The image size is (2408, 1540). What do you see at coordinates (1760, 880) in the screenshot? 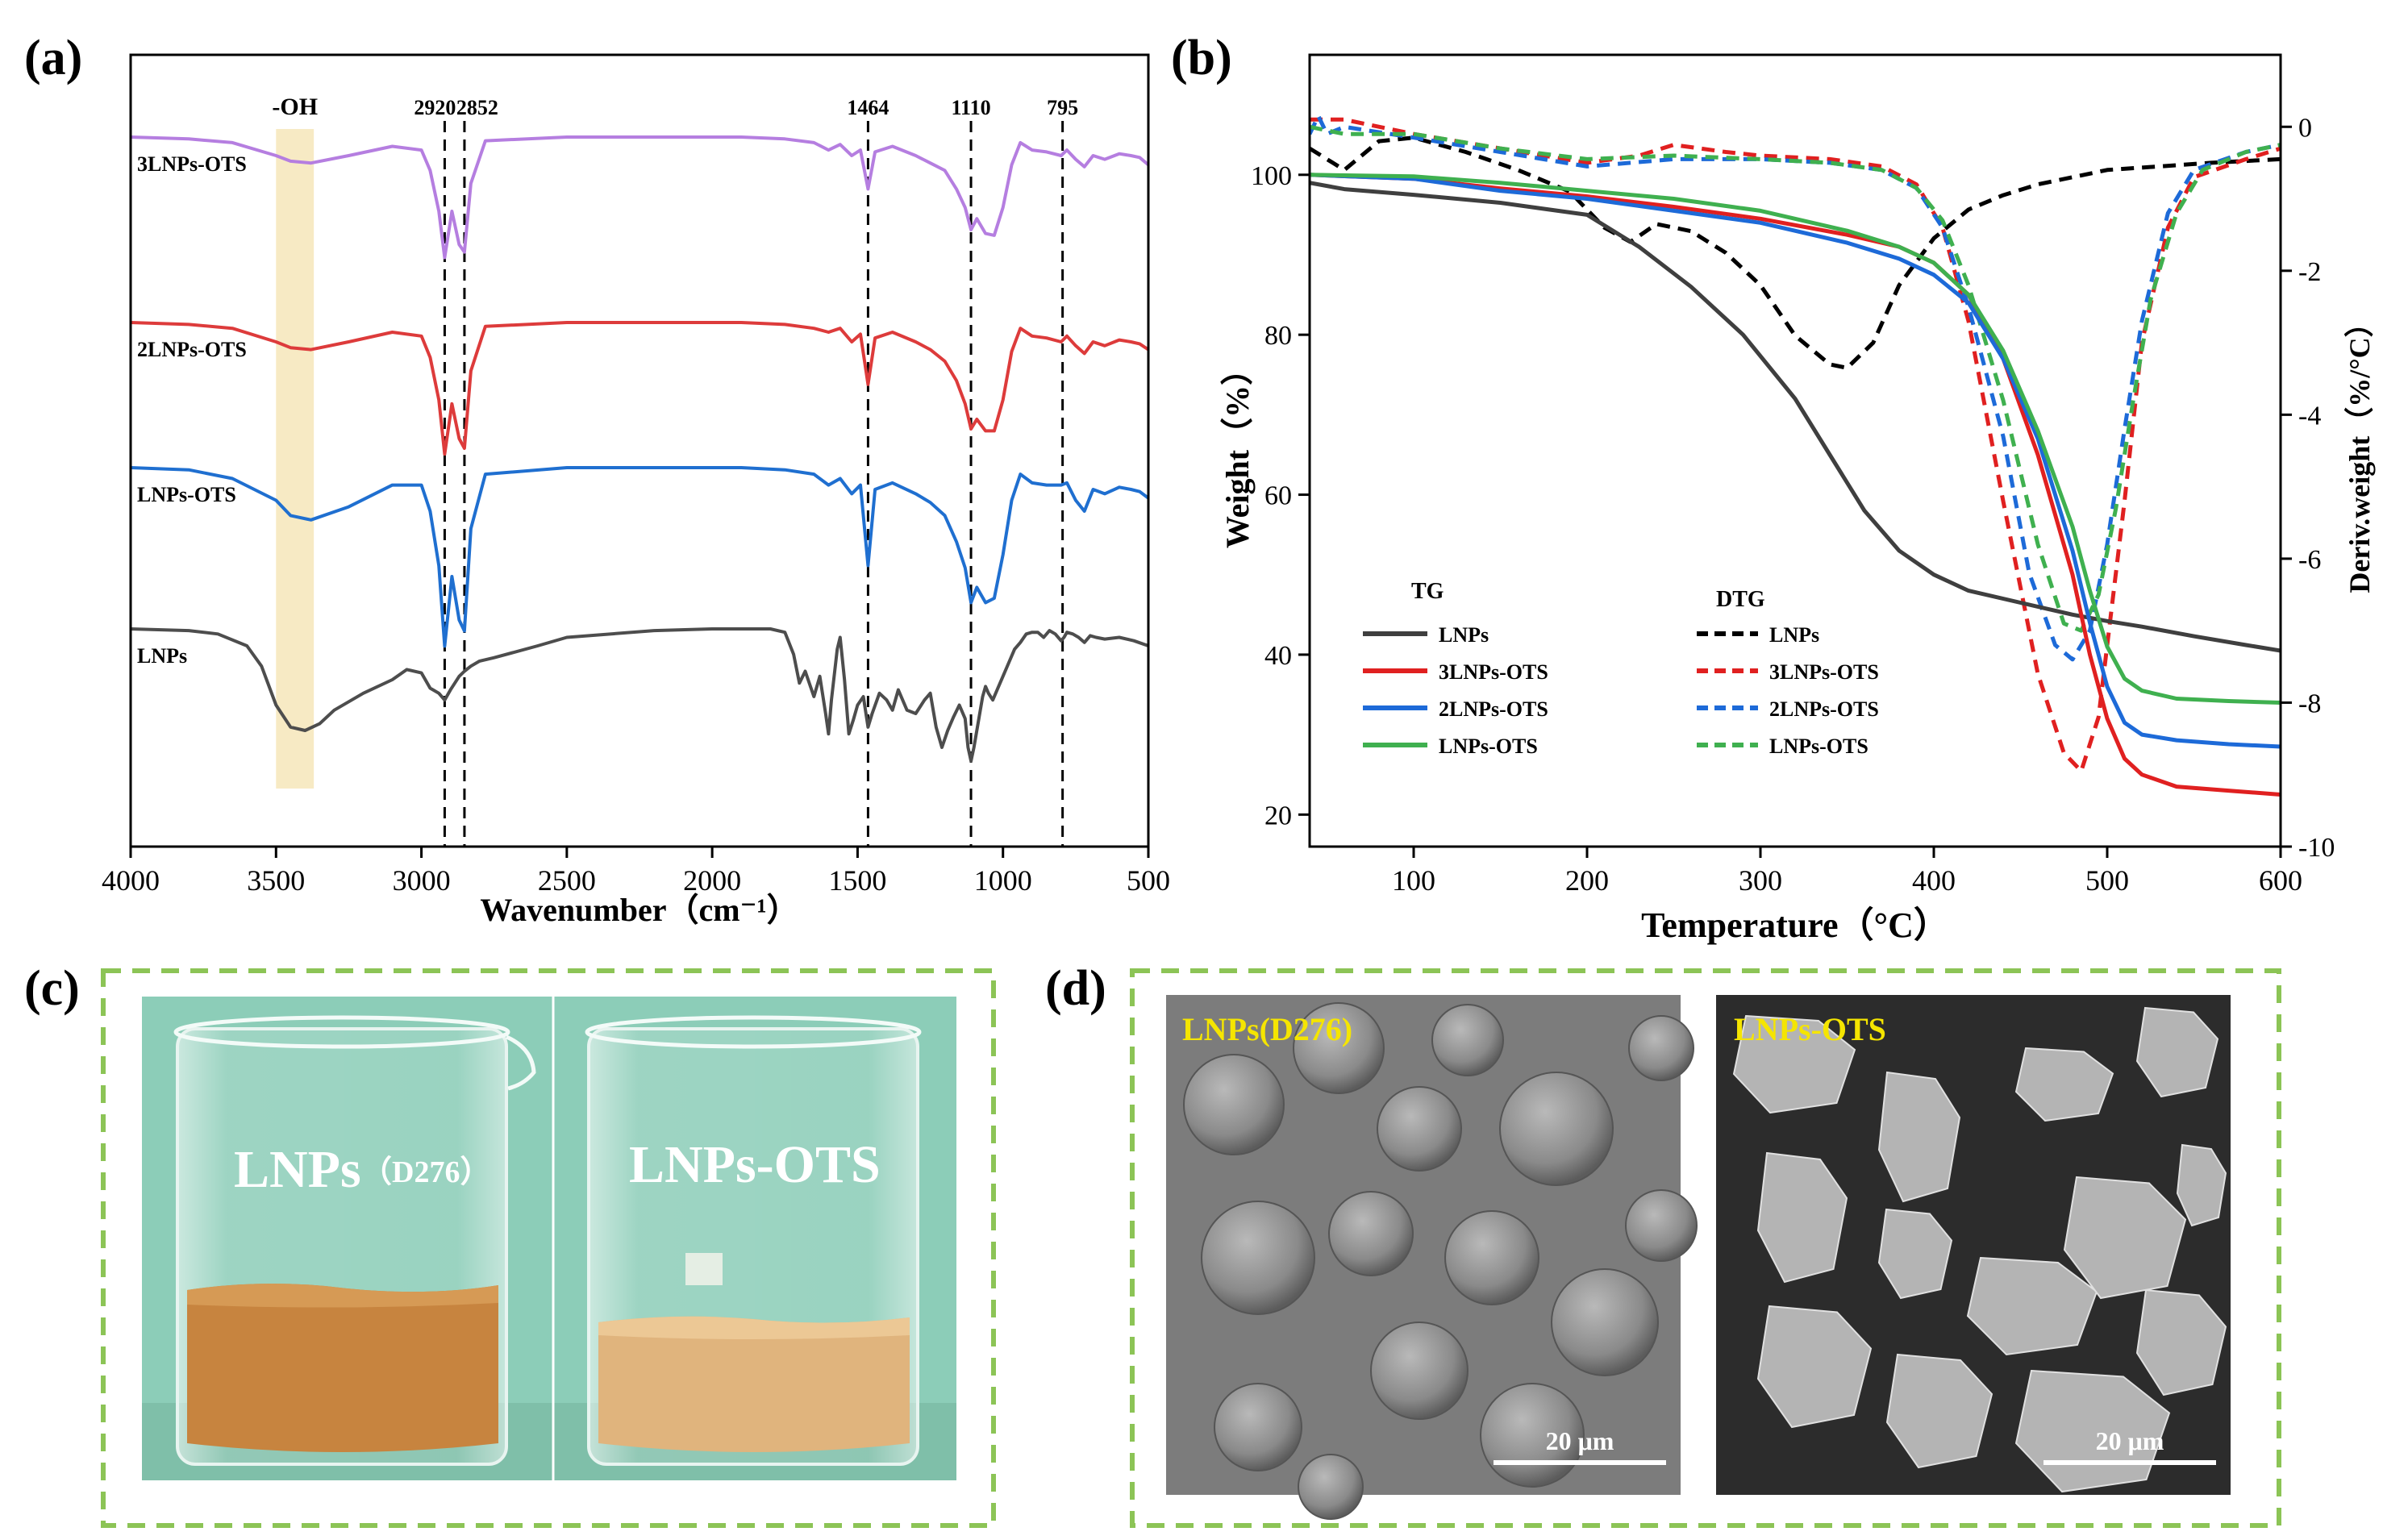
I see `tga-x-tick-label: 300` at bounding box center [1760, 880].